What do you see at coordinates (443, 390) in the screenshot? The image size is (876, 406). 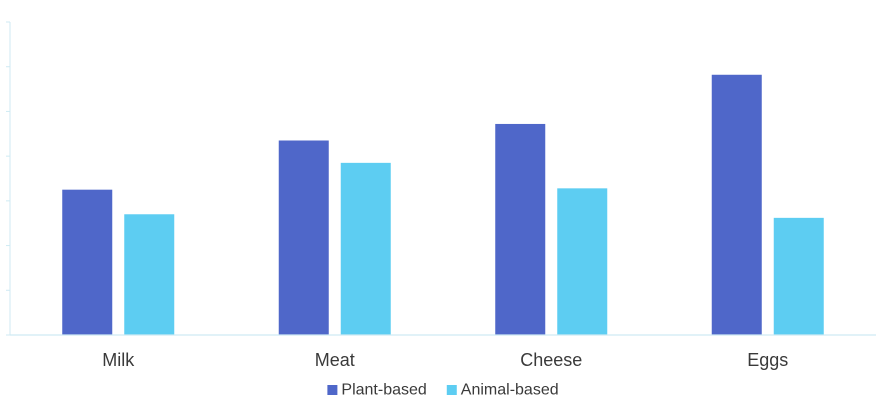 I see `legend: Plant-based Animal-based` at bounding box center [443, 390].